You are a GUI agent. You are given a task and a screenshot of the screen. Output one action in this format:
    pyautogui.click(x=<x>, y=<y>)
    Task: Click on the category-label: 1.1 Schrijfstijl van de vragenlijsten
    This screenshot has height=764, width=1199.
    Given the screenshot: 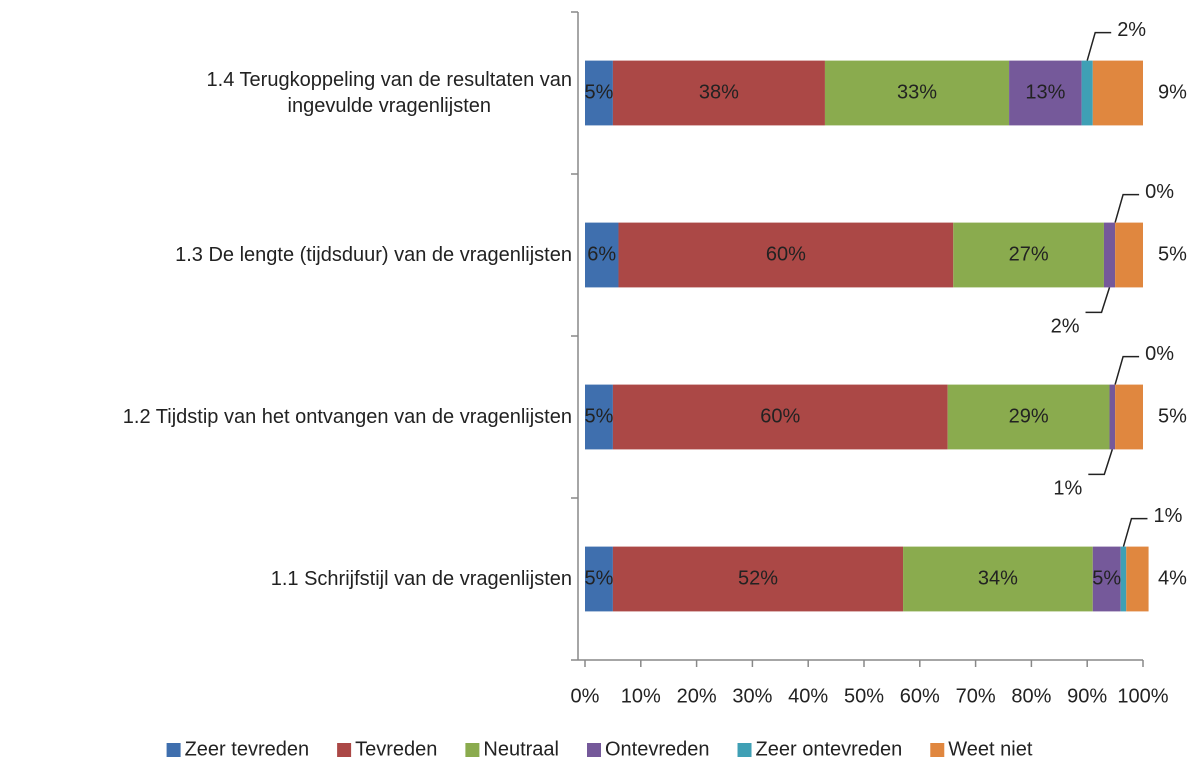 What is the action you would take?
    pyautogui.click(x=421, y=579)
    